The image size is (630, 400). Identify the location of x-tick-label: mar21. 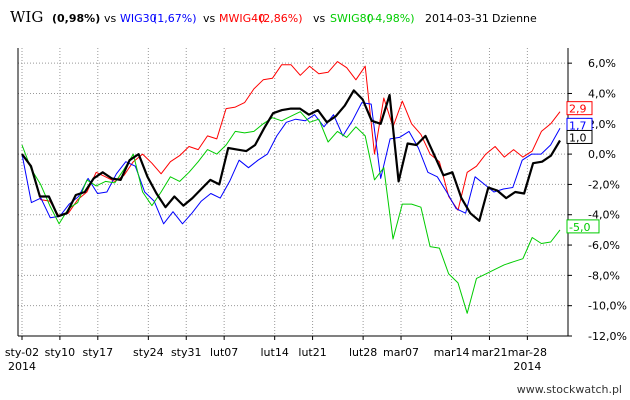
(489, 352).